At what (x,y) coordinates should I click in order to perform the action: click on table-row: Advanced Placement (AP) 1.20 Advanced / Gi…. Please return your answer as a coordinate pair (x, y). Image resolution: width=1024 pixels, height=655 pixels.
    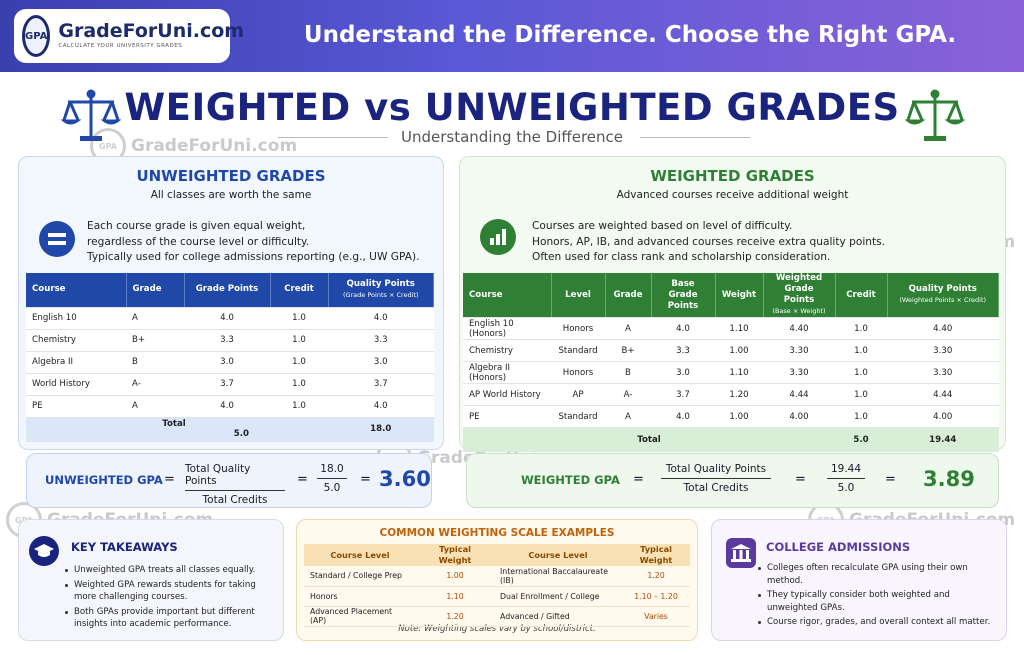
    Looking at the image, I should click on (497, 616).